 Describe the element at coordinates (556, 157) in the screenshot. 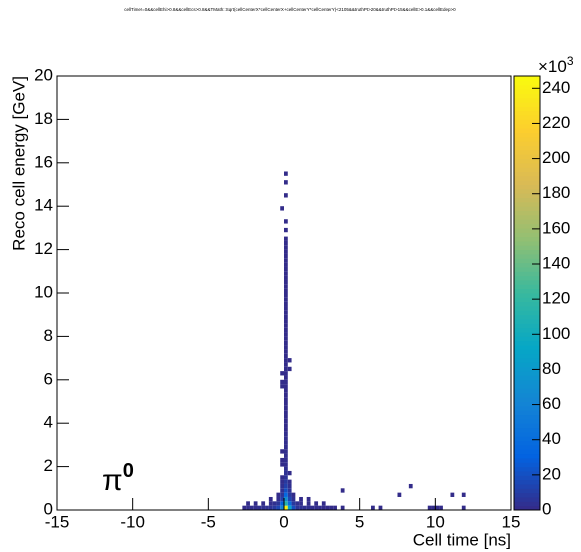

I see `z-tick-label: 200` at that location.